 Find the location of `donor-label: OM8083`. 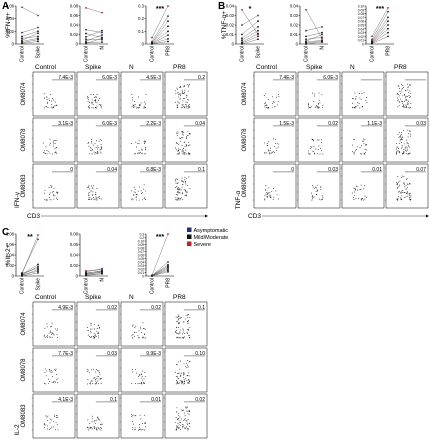

donor-label: OM8083 is located at coordinates (24, 186).